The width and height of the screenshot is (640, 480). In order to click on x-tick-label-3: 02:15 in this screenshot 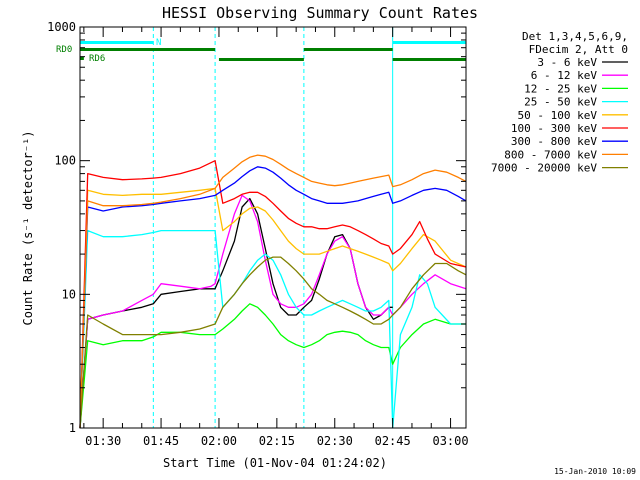, I will do `click(277, 441)`.